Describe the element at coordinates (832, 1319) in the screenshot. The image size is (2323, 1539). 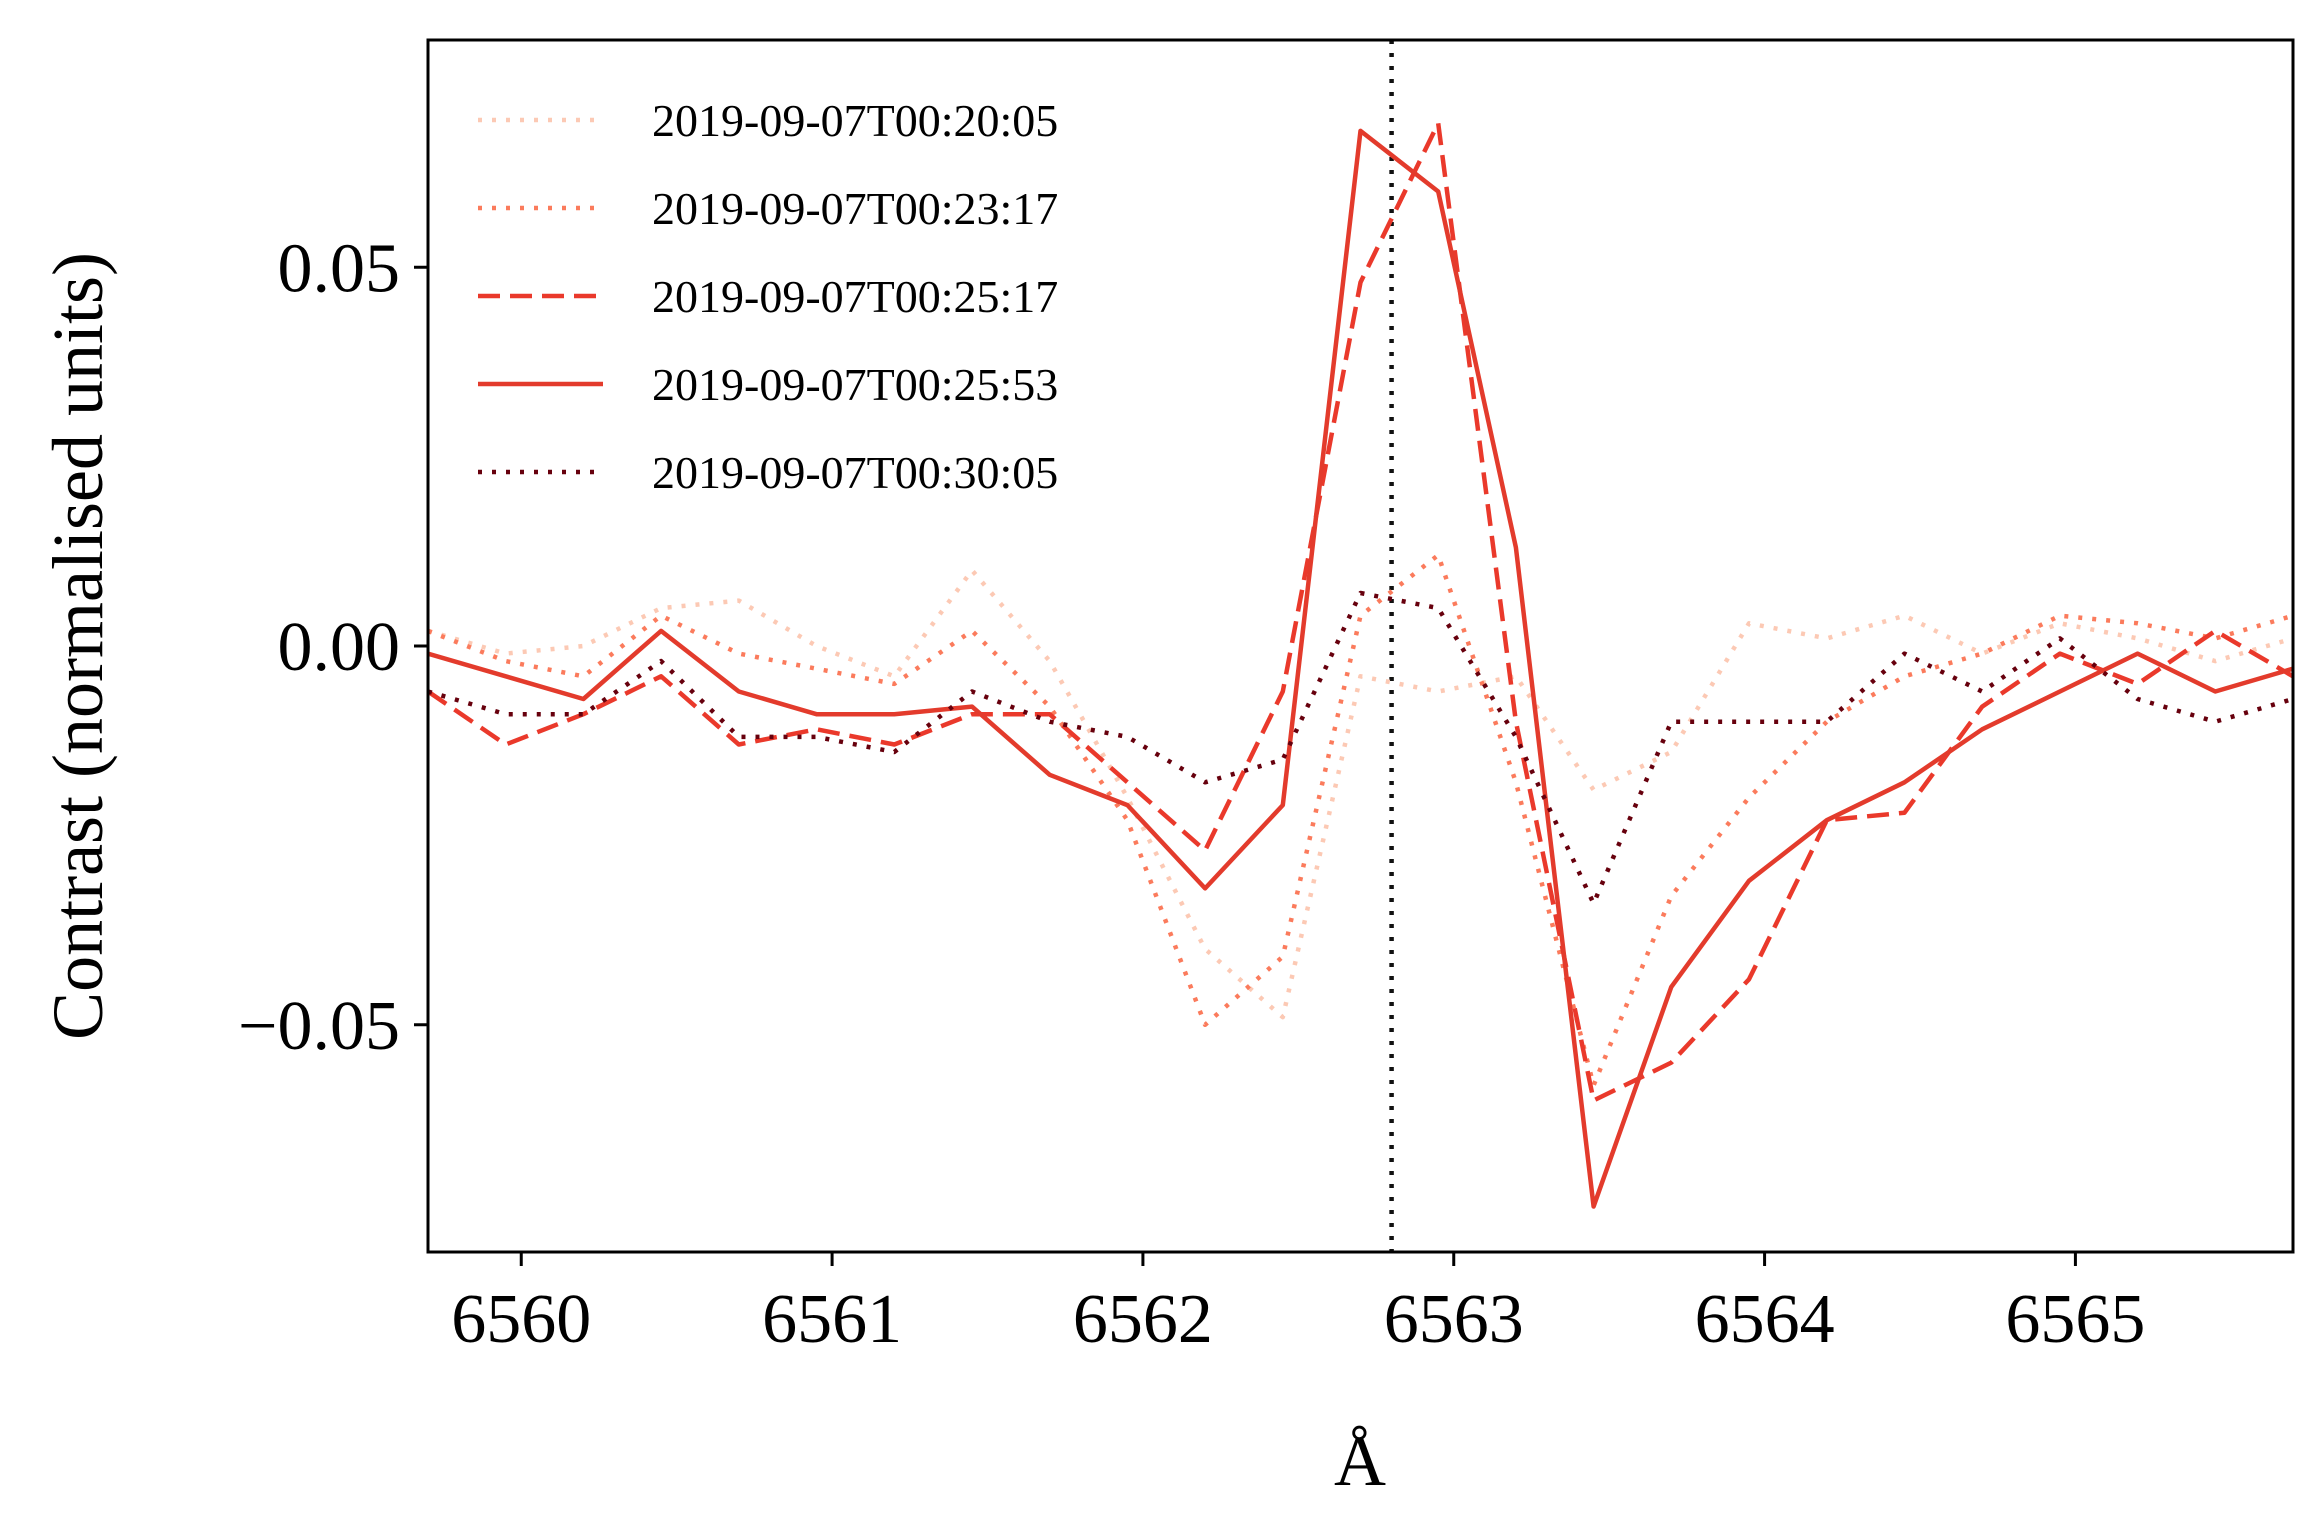
I see `x-tick-label: 6561` at that location.